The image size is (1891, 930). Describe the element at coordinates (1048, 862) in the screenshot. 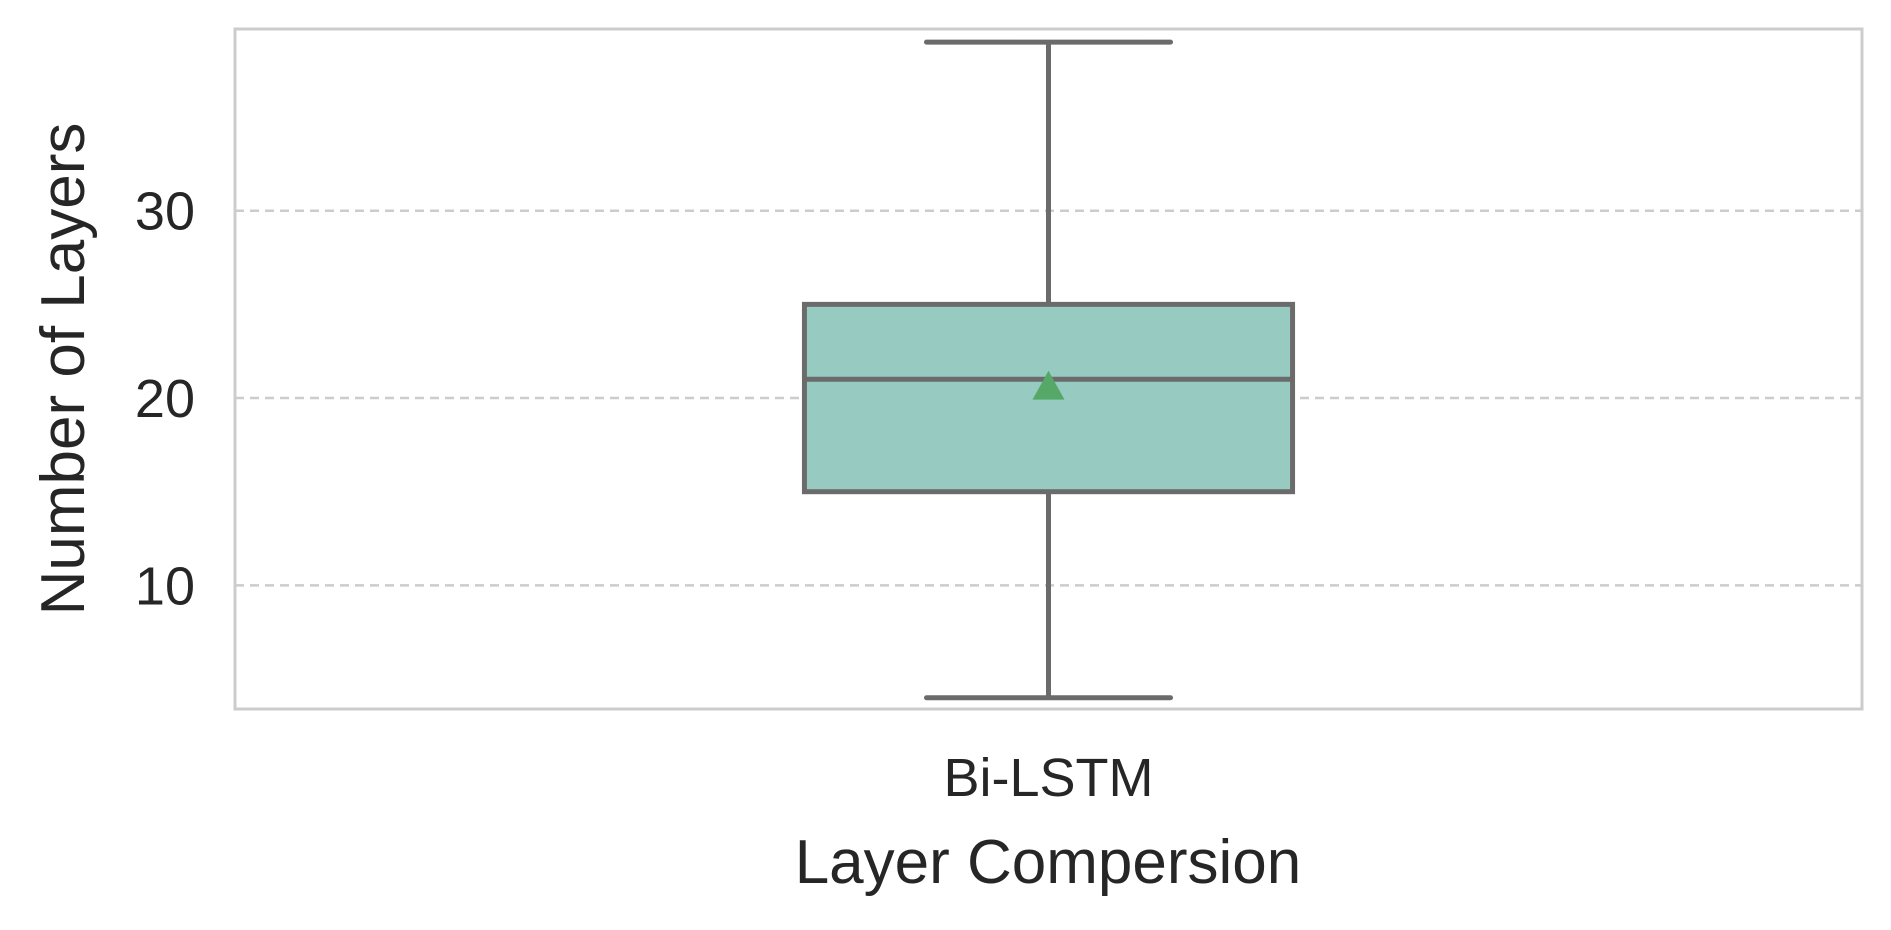

I see `x-axis-title: Layer Compersion` at that location.